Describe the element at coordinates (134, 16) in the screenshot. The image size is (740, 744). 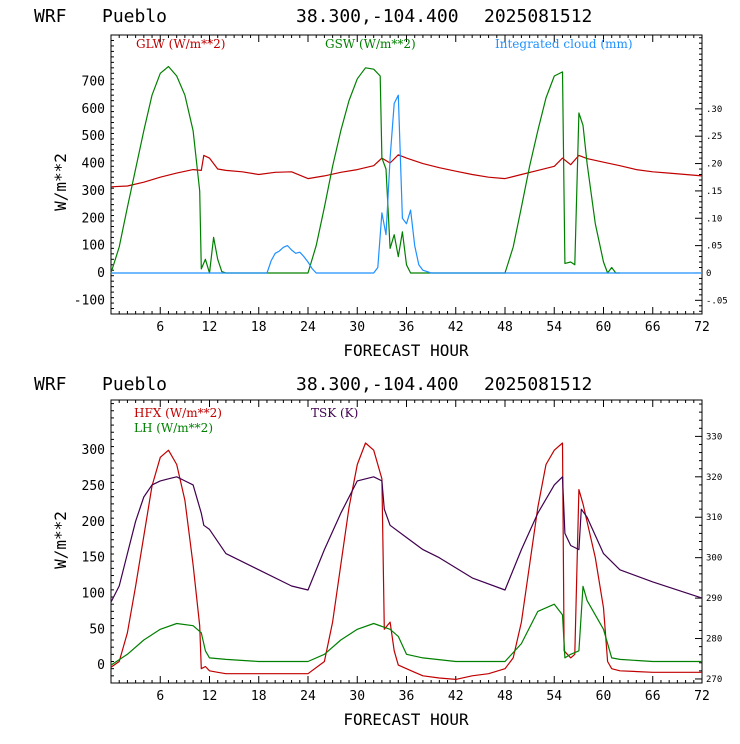
I see `panel1-header-station: Pueblo` at that location.